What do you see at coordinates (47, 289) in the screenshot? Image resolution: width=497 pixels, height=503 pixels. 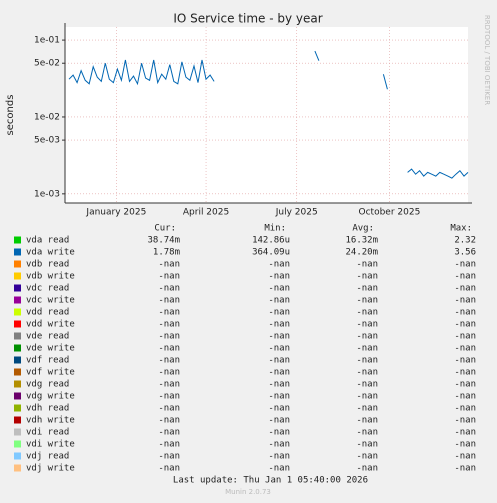 I see `legend-label: vdc read` at bounding box center [47, 289].